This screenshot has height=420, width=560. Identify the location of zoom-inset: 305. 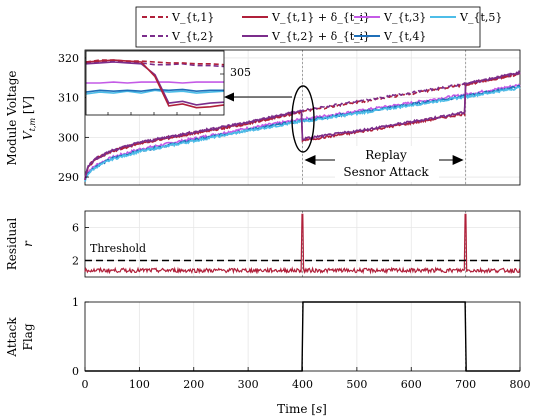
(168, 83).